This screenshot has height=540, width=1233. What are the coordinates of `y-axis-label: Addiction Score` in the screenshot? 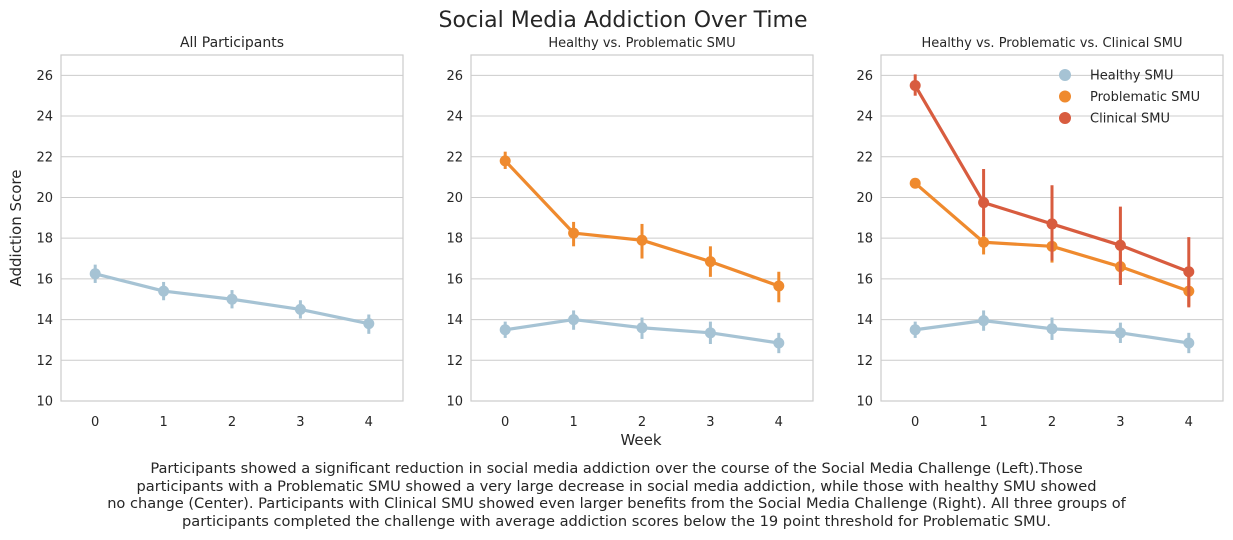 It's located at (16, 228).